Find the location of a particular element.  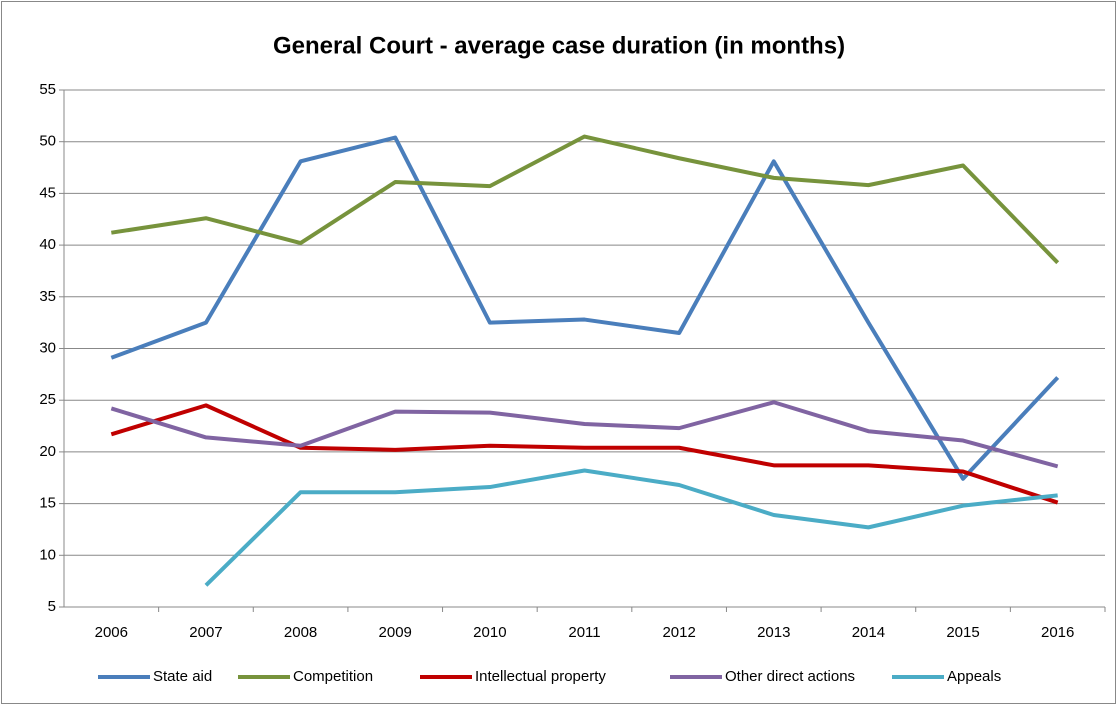

x-tick-label: 2013 is located at coordinates (773, 632).